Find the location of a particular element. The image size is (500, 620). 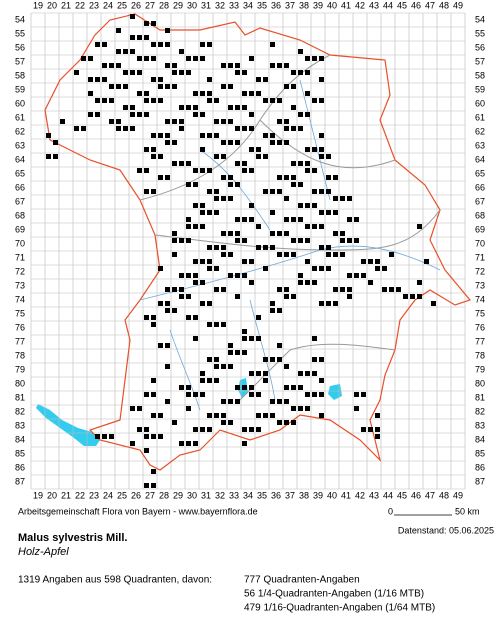

row-label: 62 is located at coordinates (480, 131).